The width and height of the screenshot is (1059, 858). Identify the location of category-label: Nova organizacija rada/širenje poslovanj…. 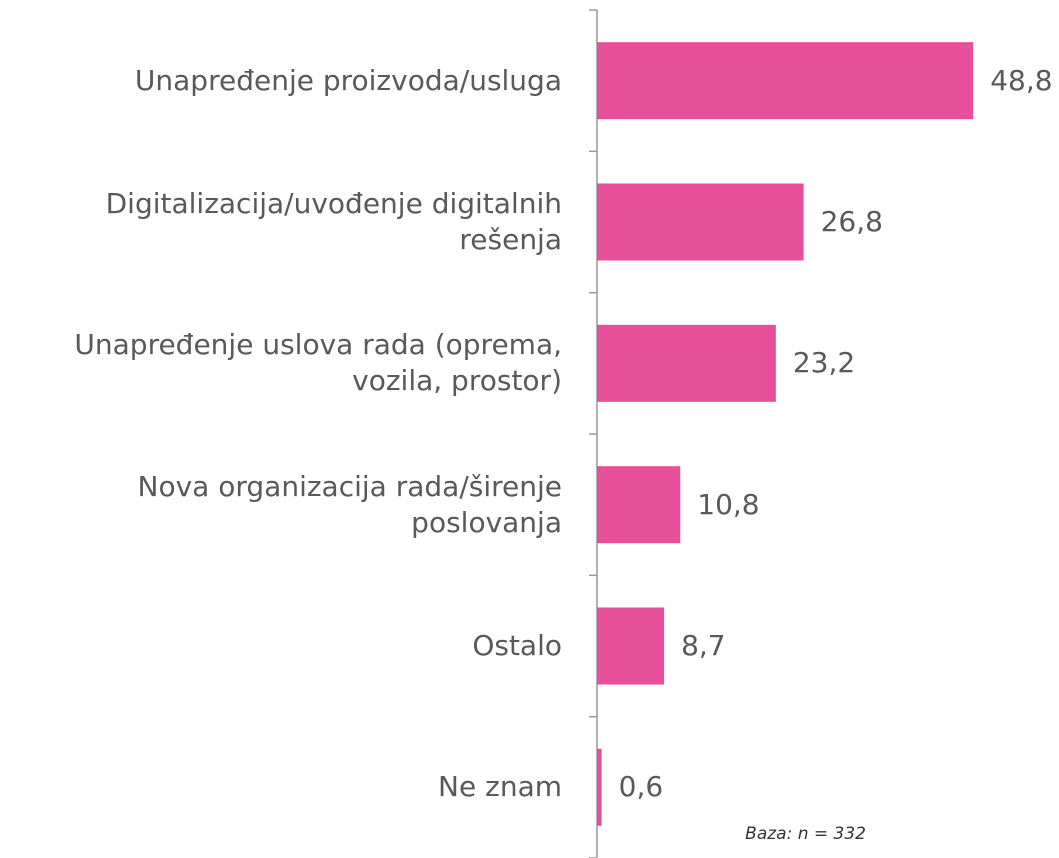
(349, 504).